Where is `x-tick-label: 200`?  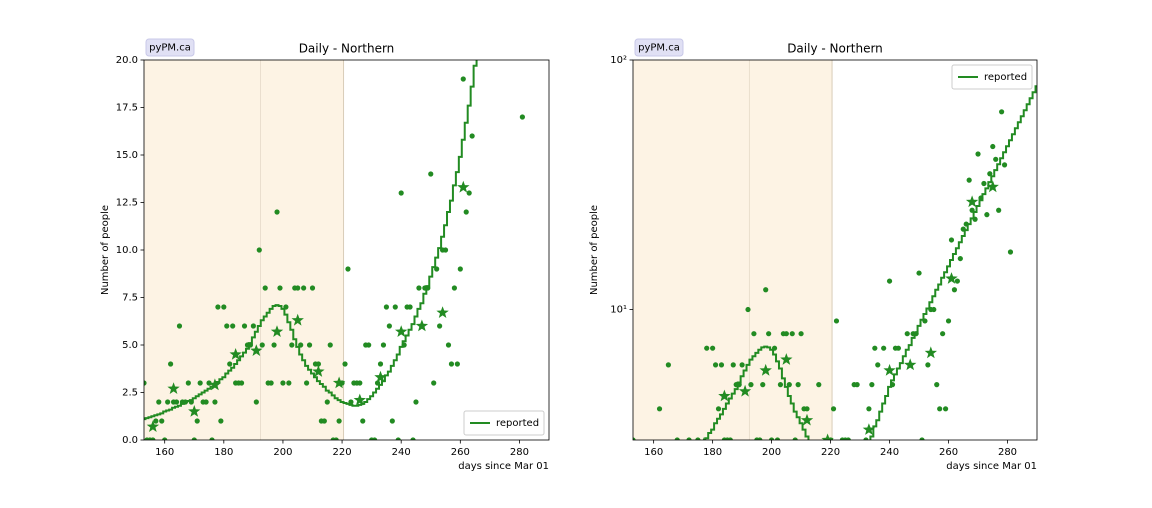 x-tick-label: 200 is located at coordinates (771, 452).